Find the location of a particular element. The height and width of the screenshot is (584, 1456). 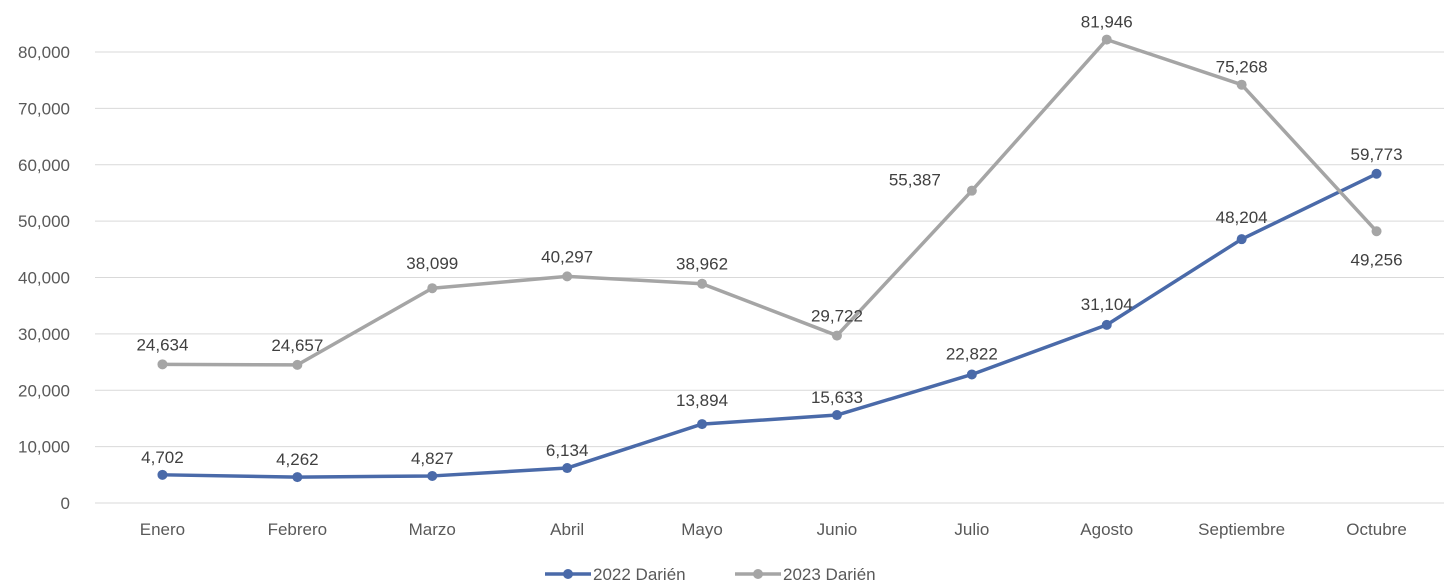

data-label: 59,773 is located at coordinates (1377, 154).